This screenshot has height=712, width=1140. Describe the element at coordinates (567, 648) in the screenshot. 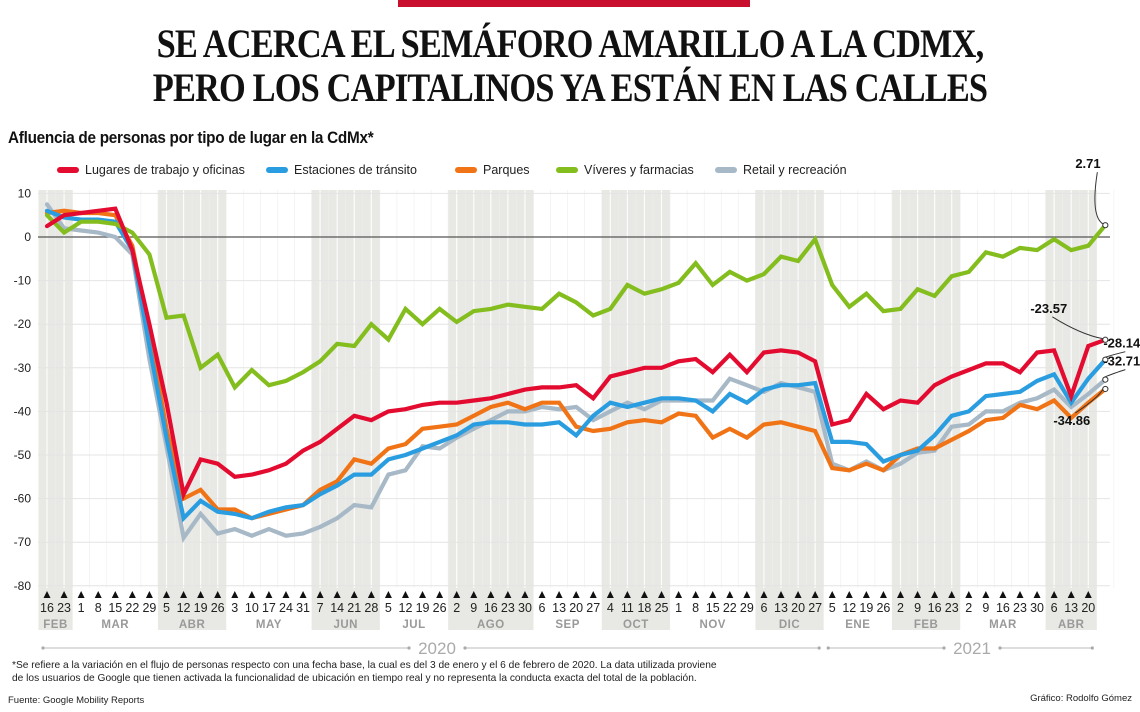

I see `year-labels: 2020 2021` at that location.